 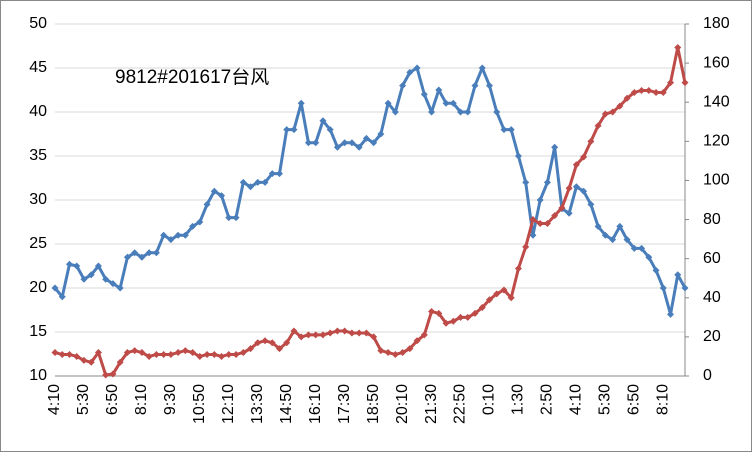 I want to click on x-tick-label: 12:10, so click(x=228, y=404).